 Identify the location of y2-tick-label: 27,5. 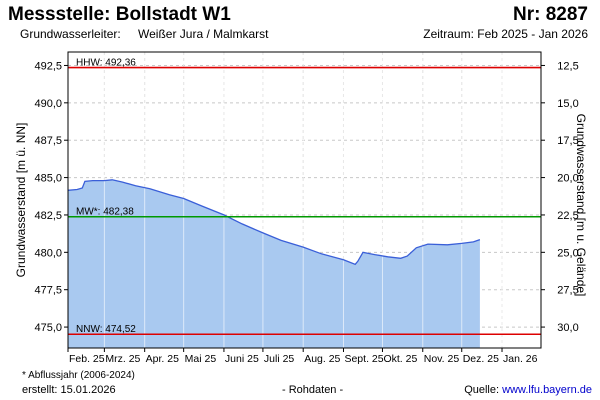
(567, 291).